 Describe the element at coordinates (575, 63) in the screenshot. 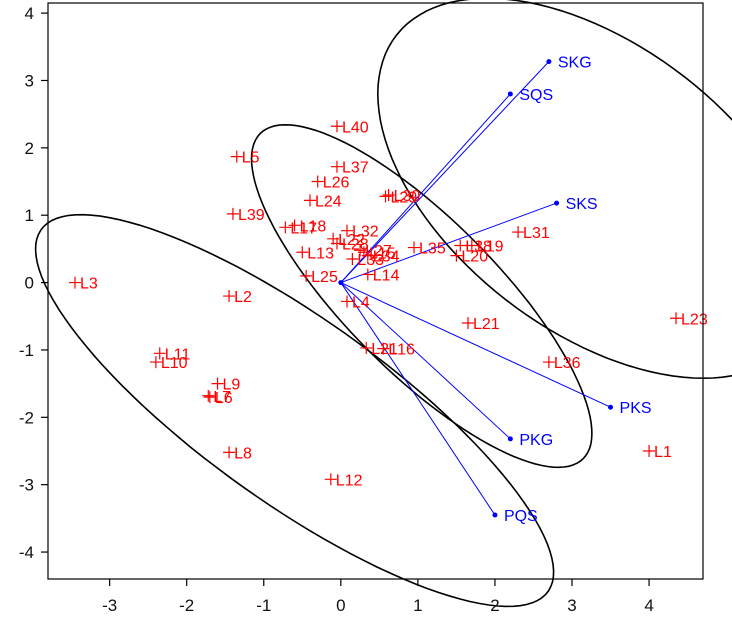

I see `variable-label-skg: SKG` at that location.